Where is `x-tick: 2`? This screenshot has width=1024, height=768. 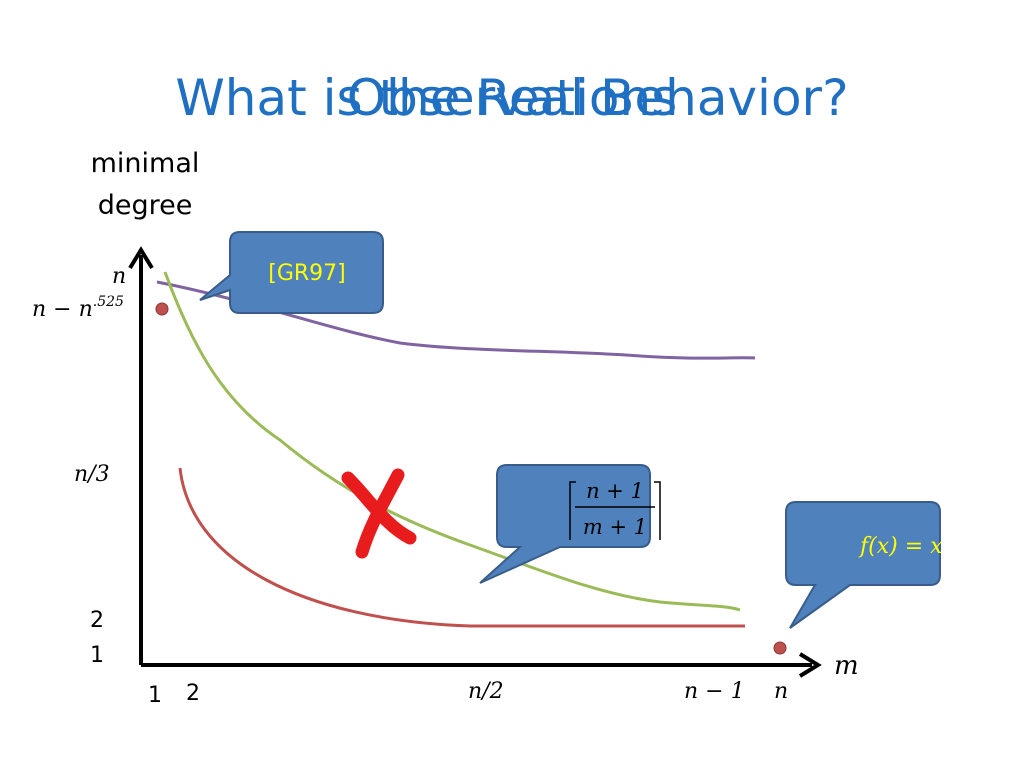
x-tick: 2 is located at coordinates (193, 693).